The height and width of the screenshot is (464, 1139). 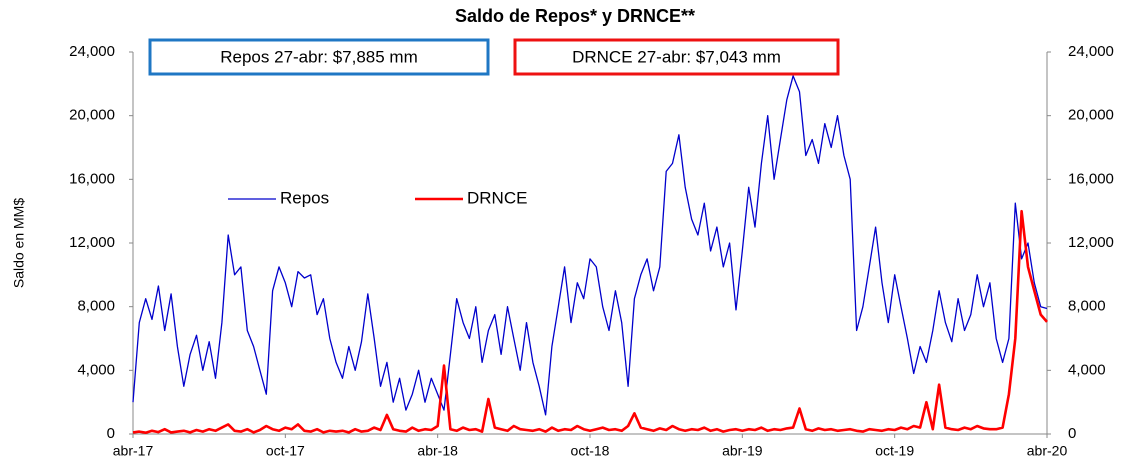 What do you see at coordinates (96, 369) in the screenshot?
I see `y-tick-label: 4,000` at bounding box center [96, 369].